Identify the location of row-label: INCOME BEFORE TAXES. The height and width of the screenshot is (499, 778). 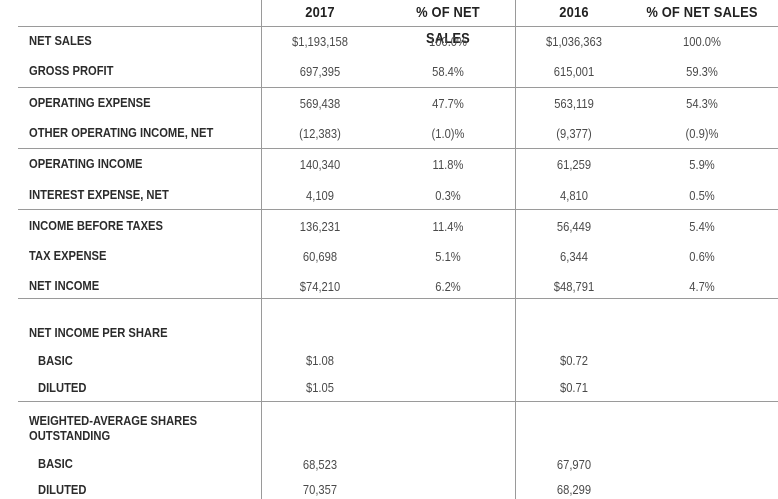
(96, 225).